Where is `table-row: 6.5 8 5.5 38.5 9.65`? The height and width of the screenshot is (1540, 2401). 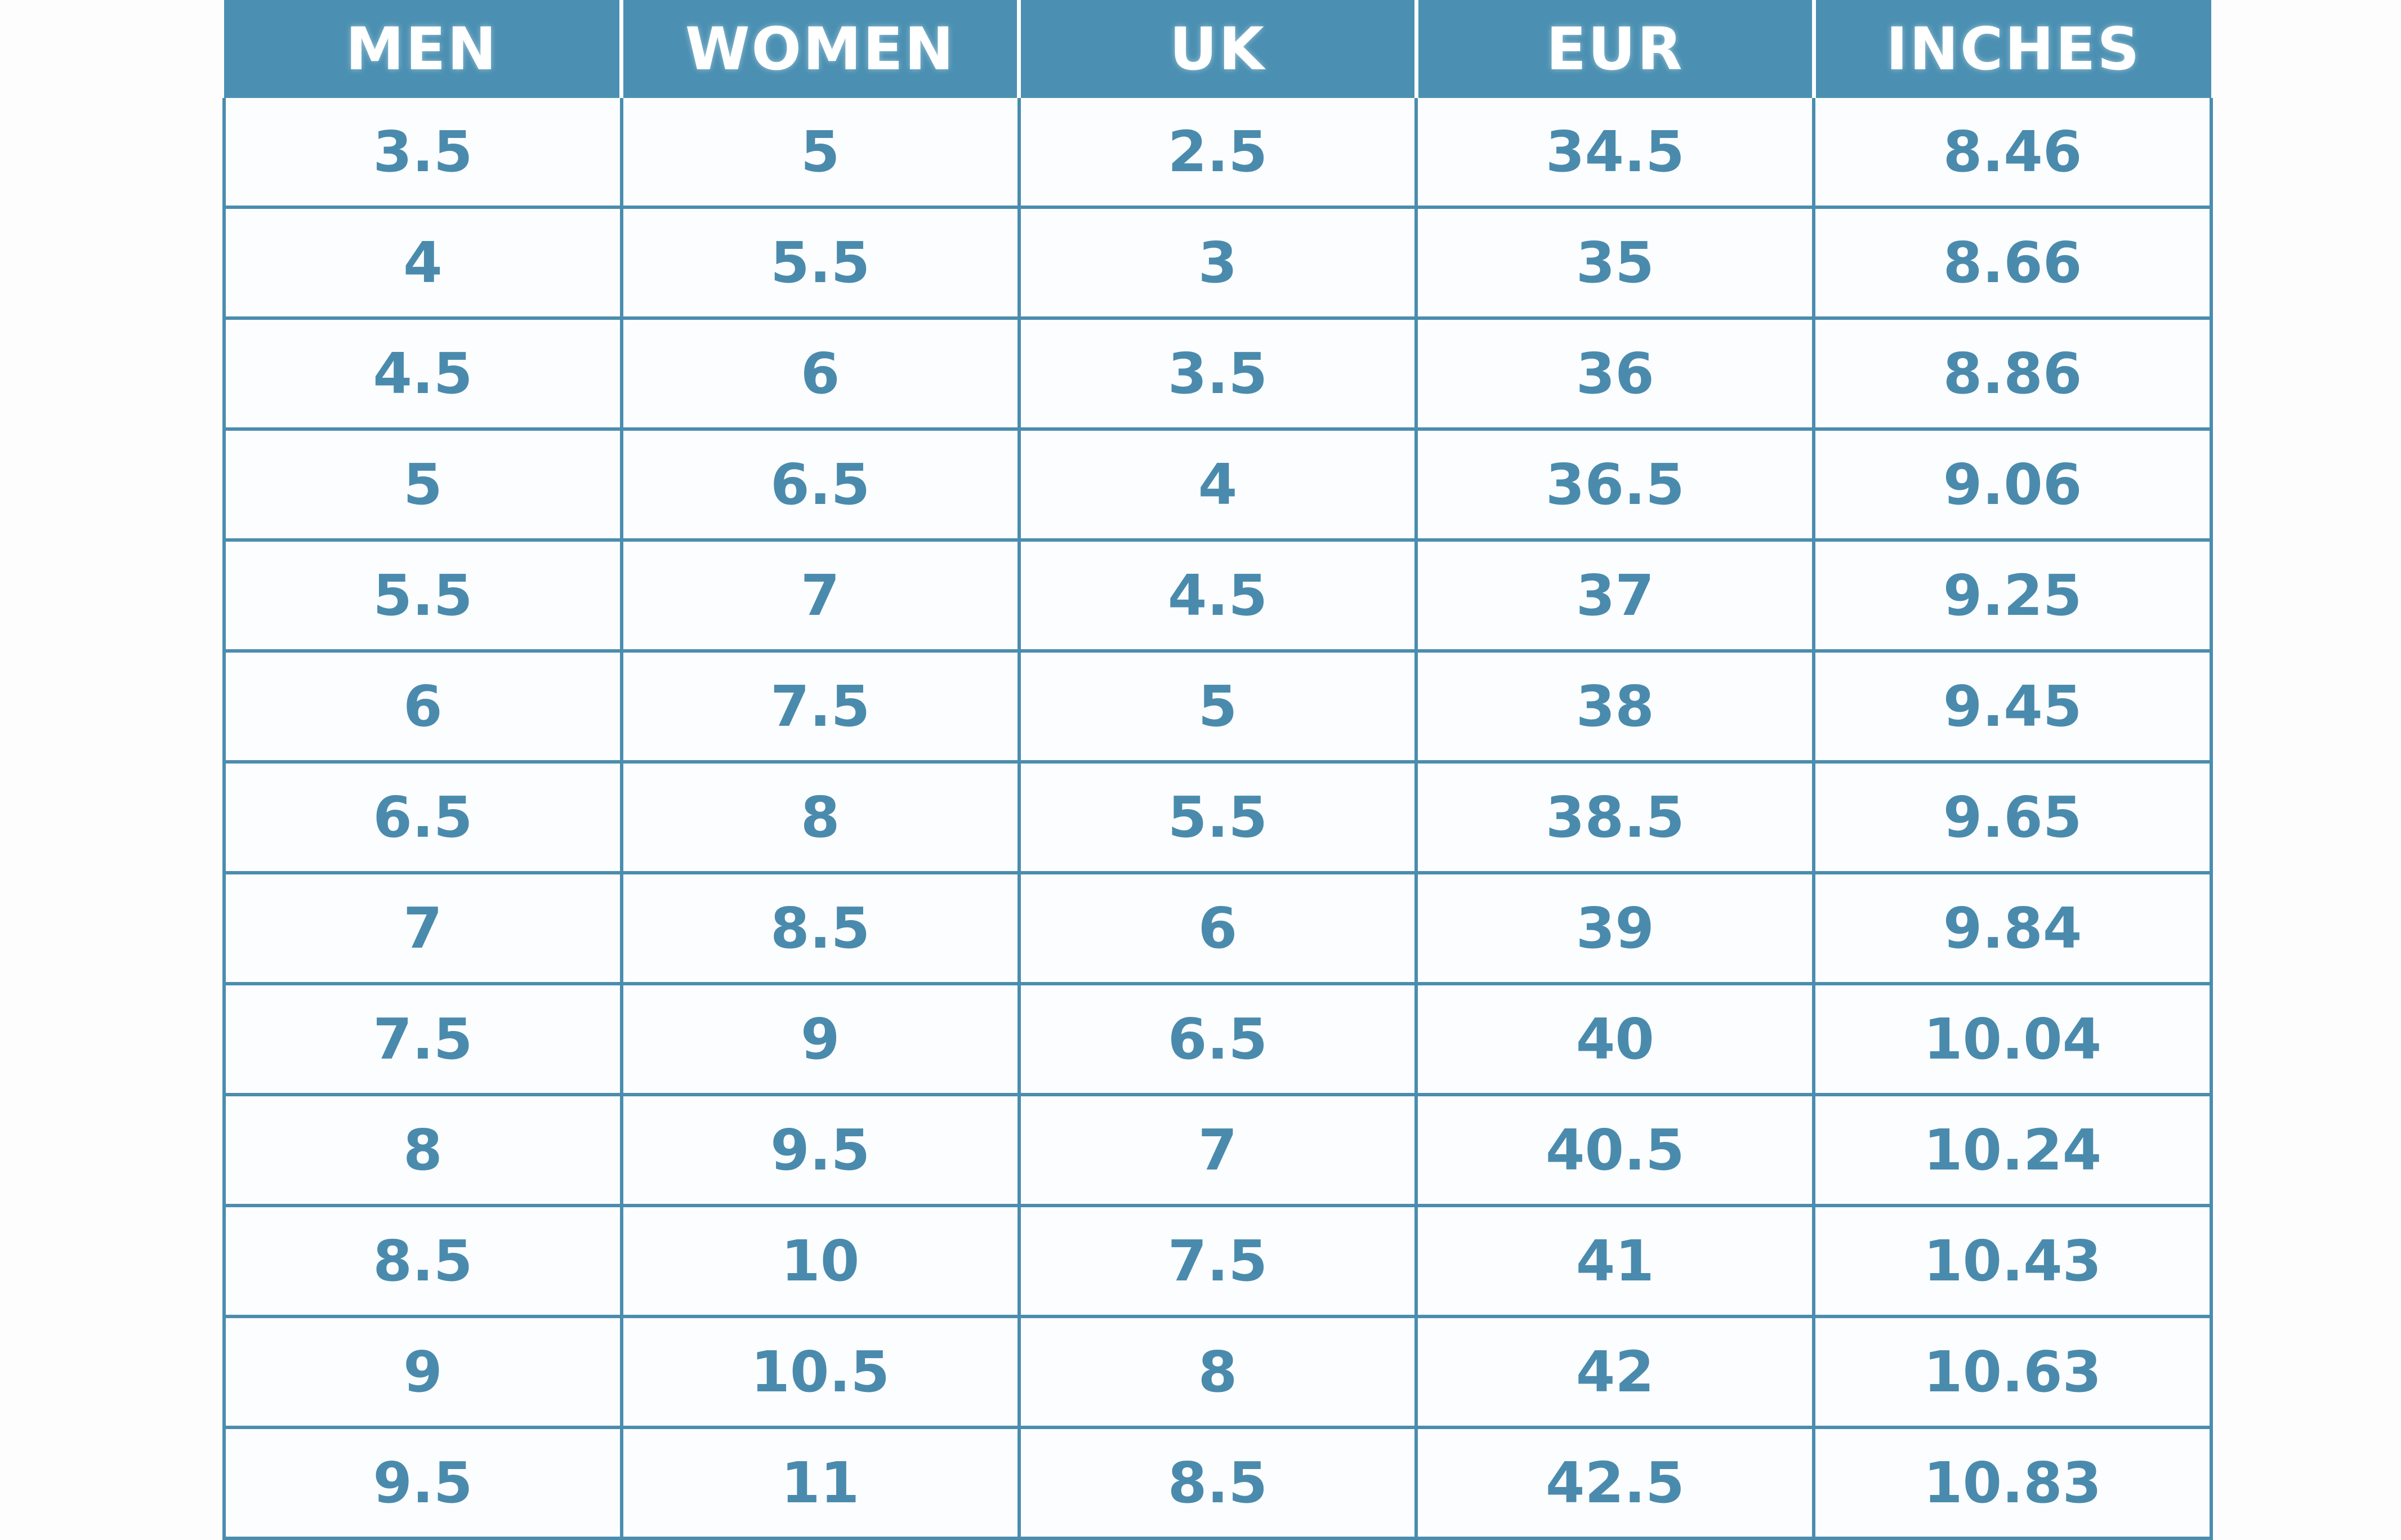
table-row: 6.5 8 5.5 38.5 9.65 is located at coordinates (1218, 817).